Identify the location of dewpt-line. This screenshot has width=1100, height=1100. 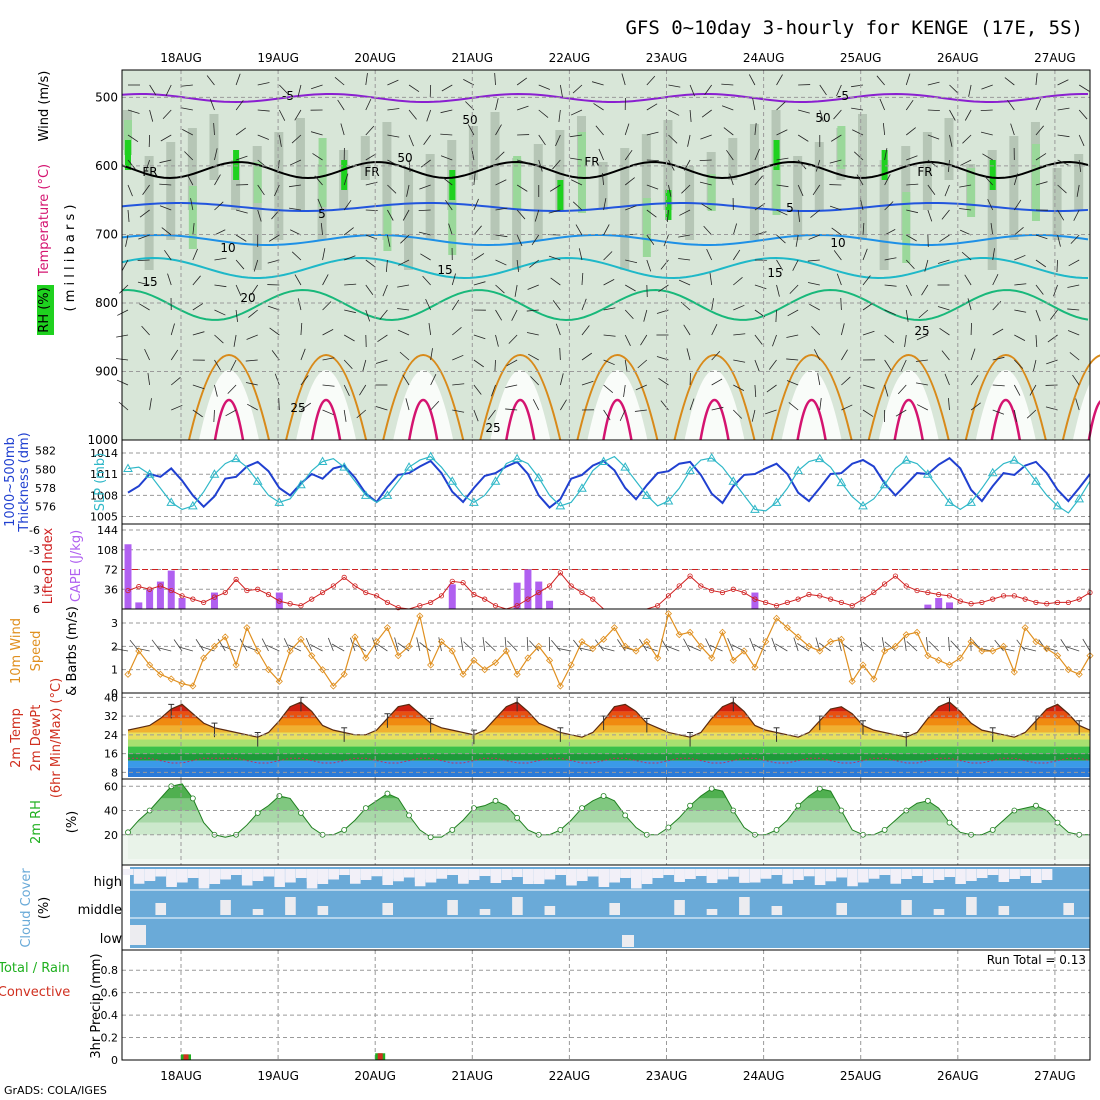
(609, 760).